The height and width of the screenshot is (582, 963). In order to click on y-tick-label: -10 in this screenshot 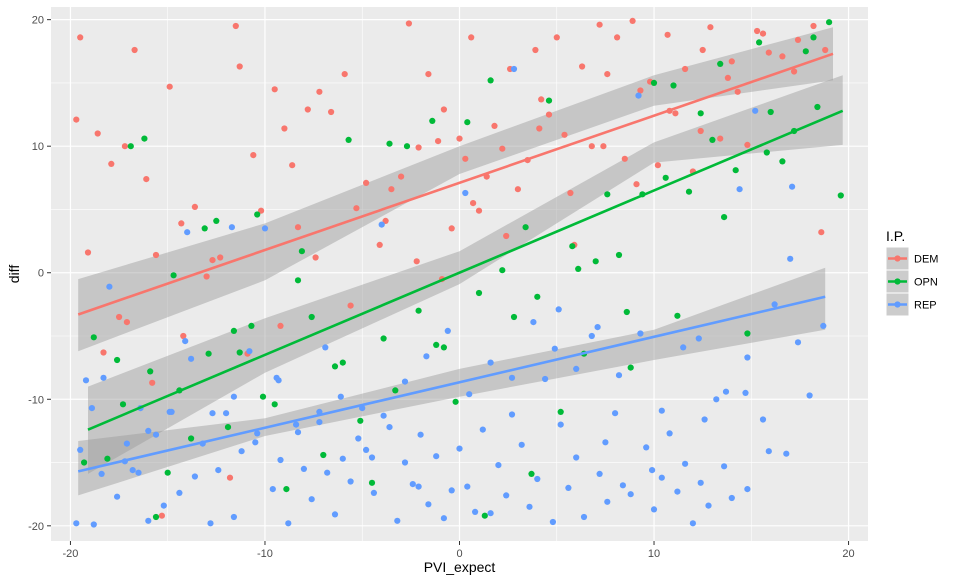, I will do `click(36, 400)`.